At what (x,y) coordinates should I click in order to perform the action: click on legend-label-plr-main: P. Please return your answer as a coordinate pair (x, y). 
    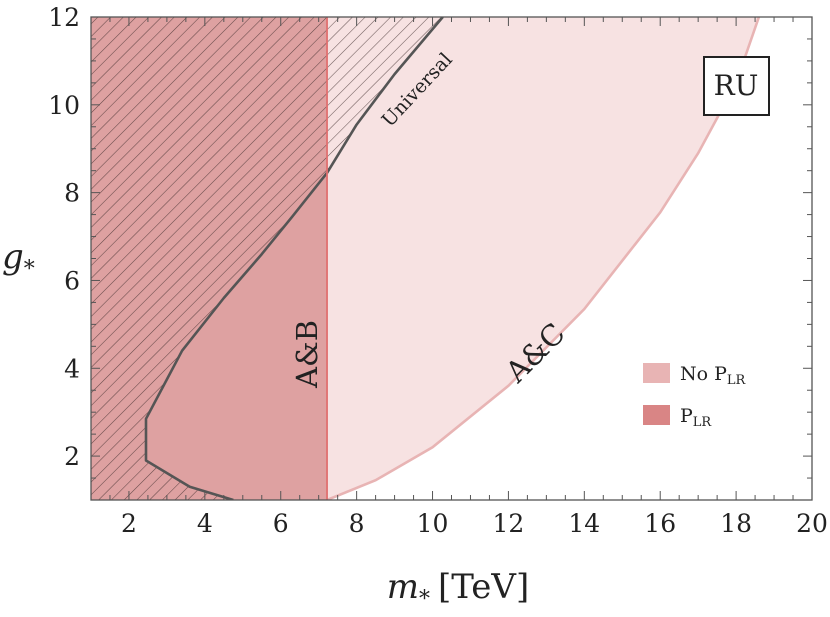
    Looking at the image, I should click on (686, 416).